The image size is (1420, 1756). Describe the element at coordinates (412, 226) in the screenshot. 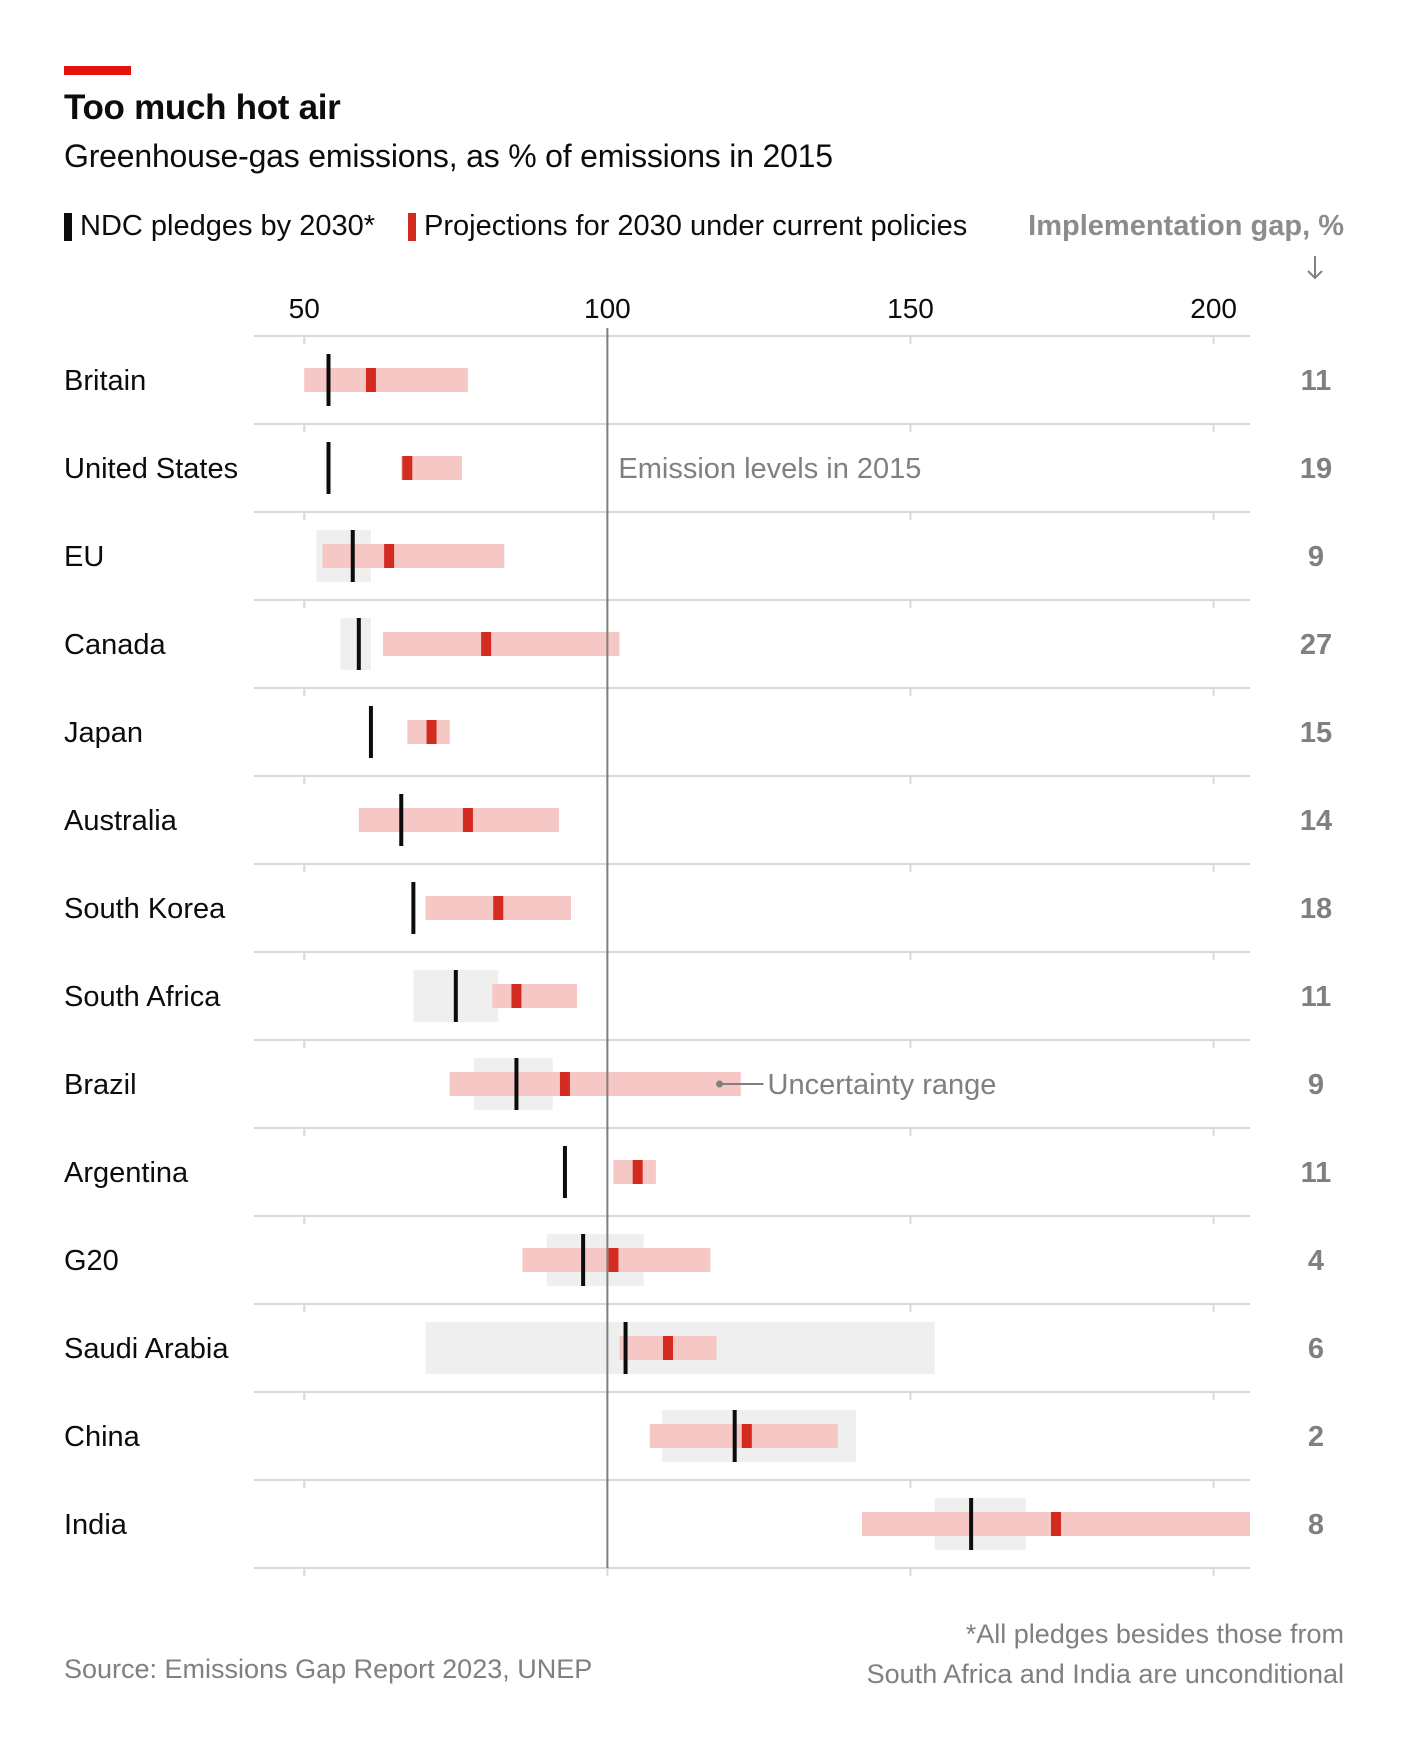

I see `legend-projection-swatch` at that location.